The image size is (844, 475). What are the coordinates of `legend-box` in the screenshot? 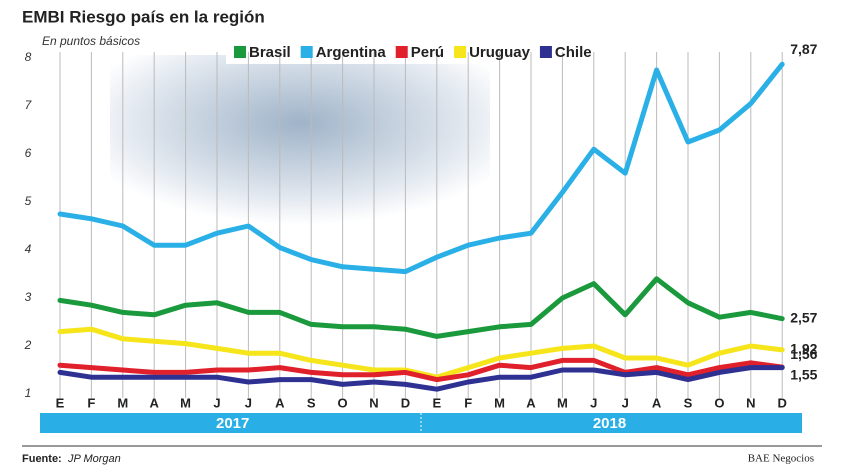 It's located at (433, 52).